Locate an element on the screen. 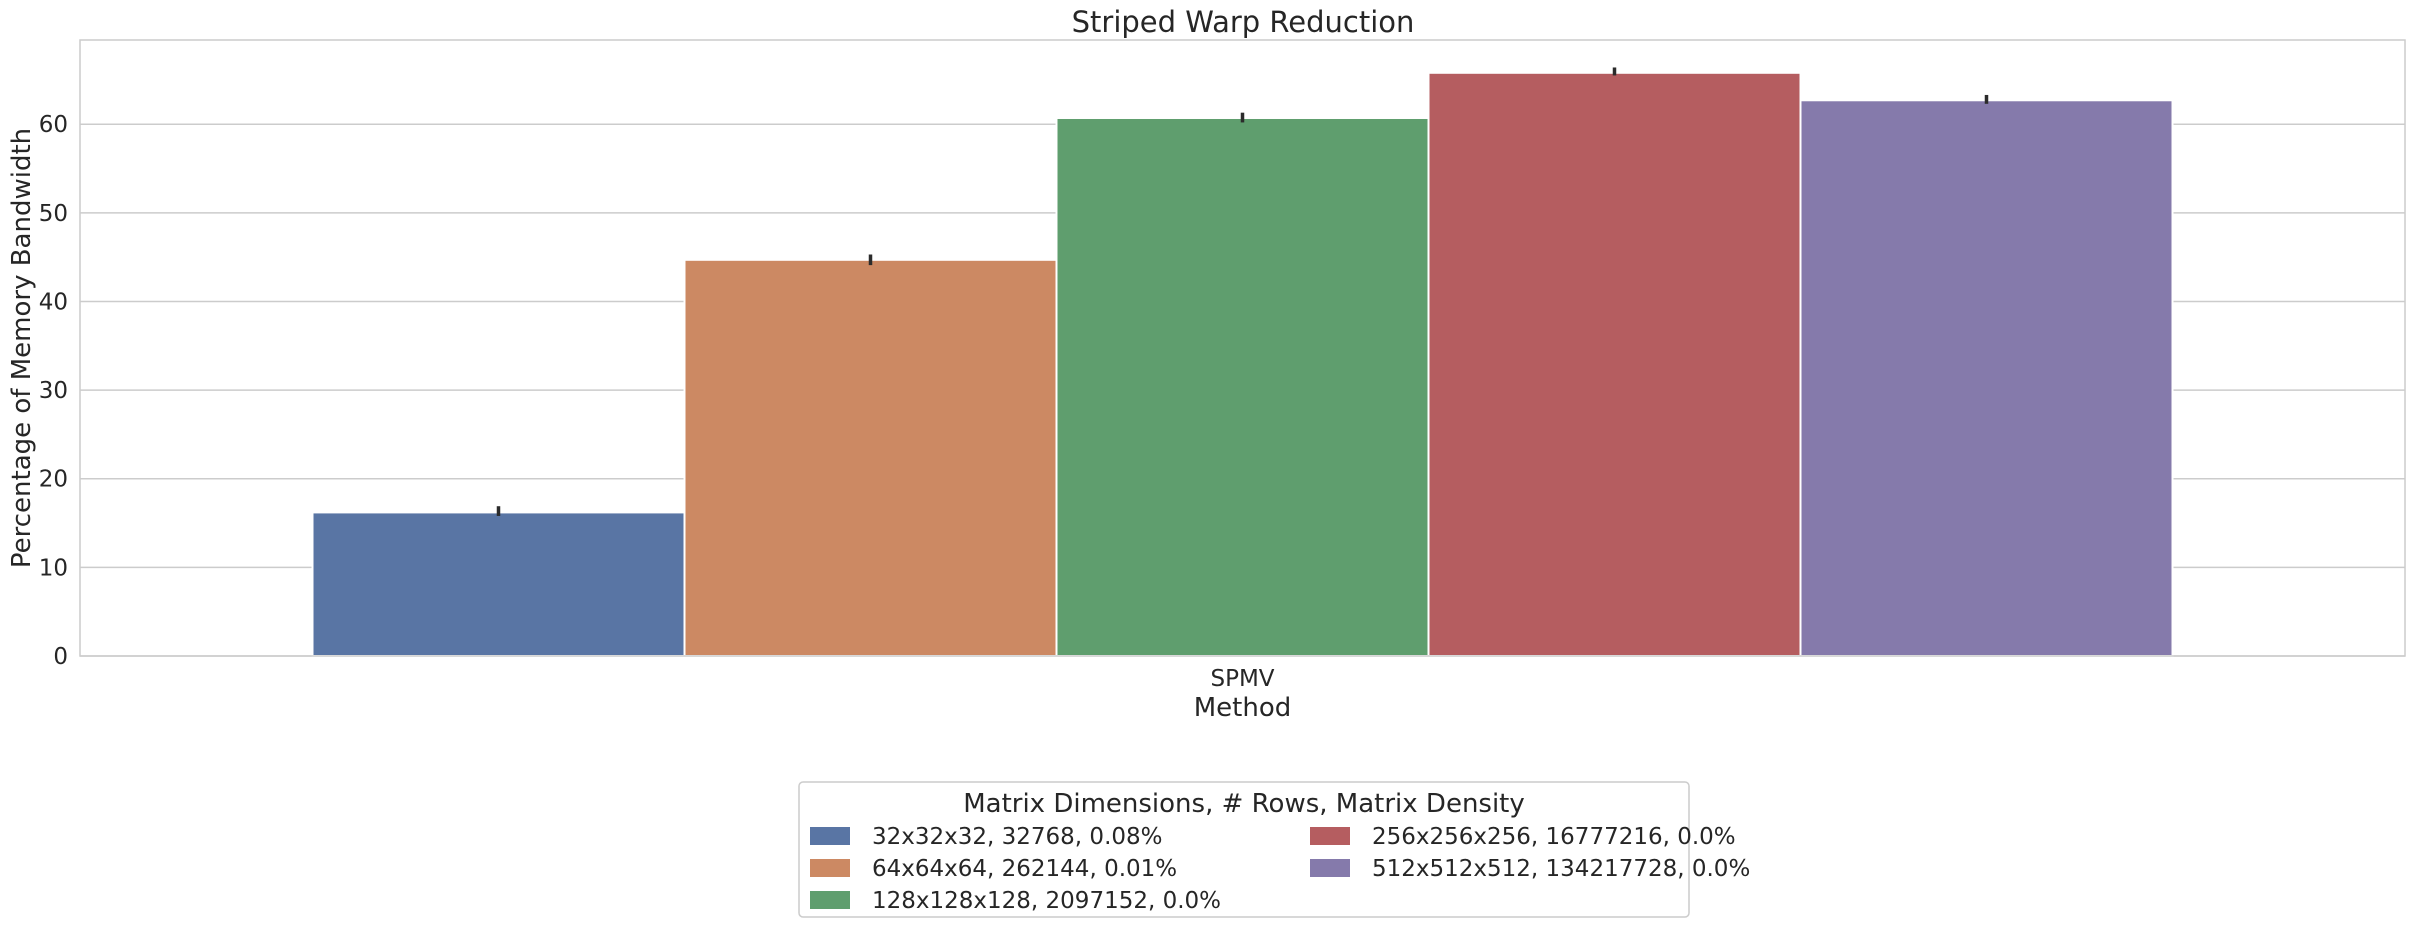 The image size is (2416, 926). chart-title: Striped Warp Reduction is located at coordinates (1243, 22).